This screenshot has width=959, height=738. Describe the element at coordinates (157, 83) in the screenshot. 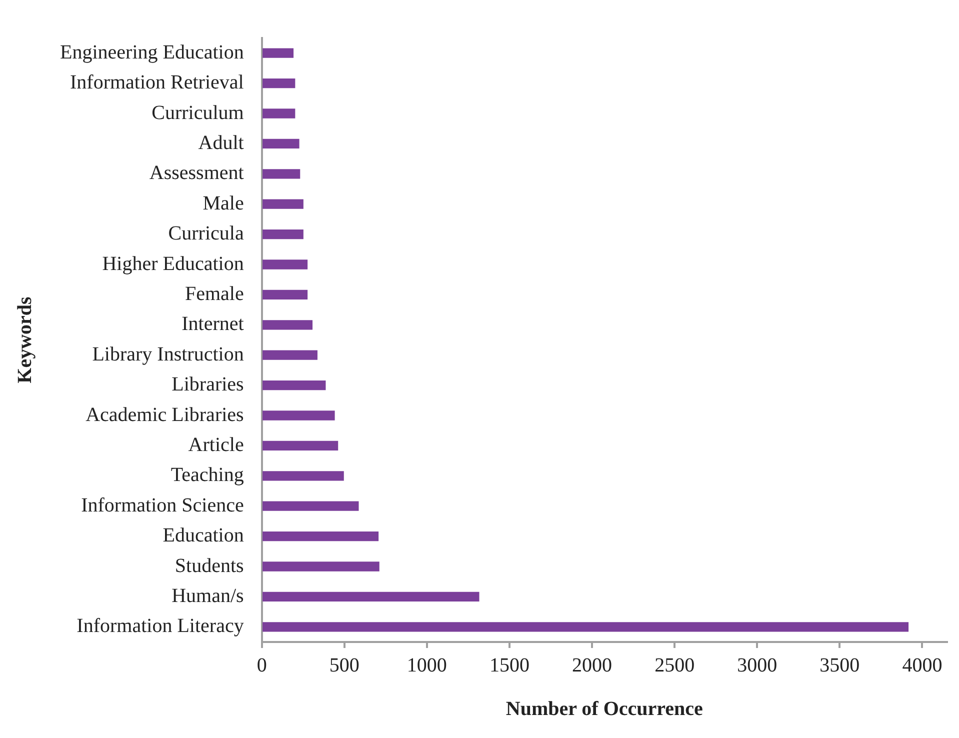

I see `y-tick-label: Information Retrieval` at that location.